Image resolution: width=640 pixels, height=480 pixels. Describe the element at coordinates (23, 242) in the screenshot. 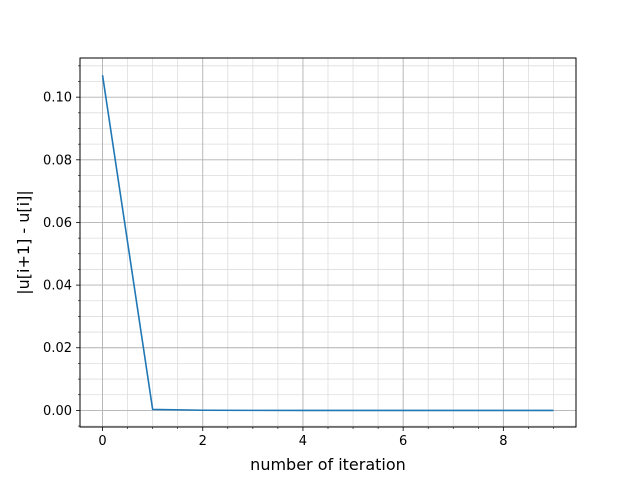

I see `y-axis-title: |u[i+1] - u[i]|` at that location.